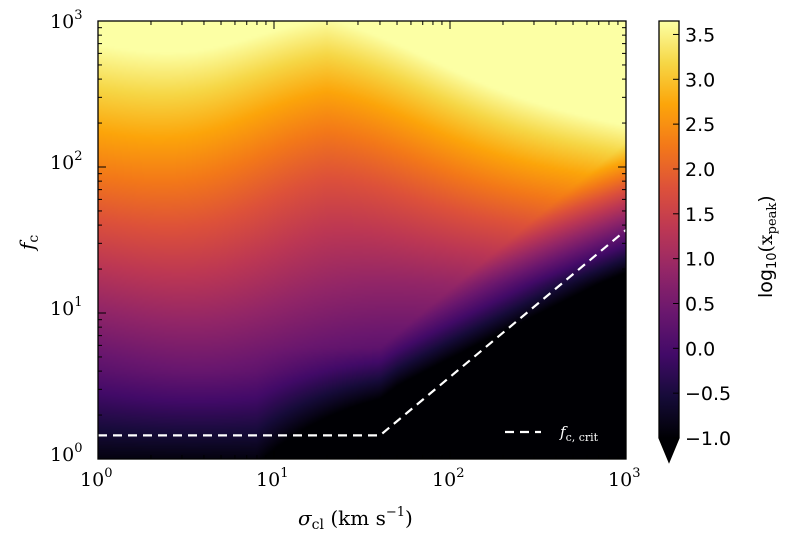 Image resolution: width=790 pixels, height=544 pixels. Describe the element at coordinates (676, 236) in the screenshot. I see `colorbar-ticks` at that location.